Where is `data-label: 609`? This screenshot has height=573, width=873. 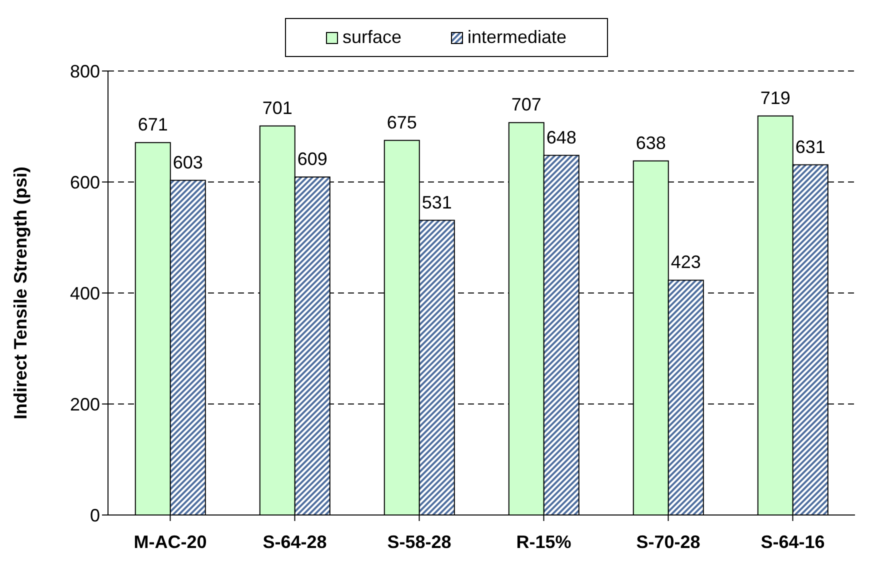 data-label: 609 is located at coordinates (312, 159).